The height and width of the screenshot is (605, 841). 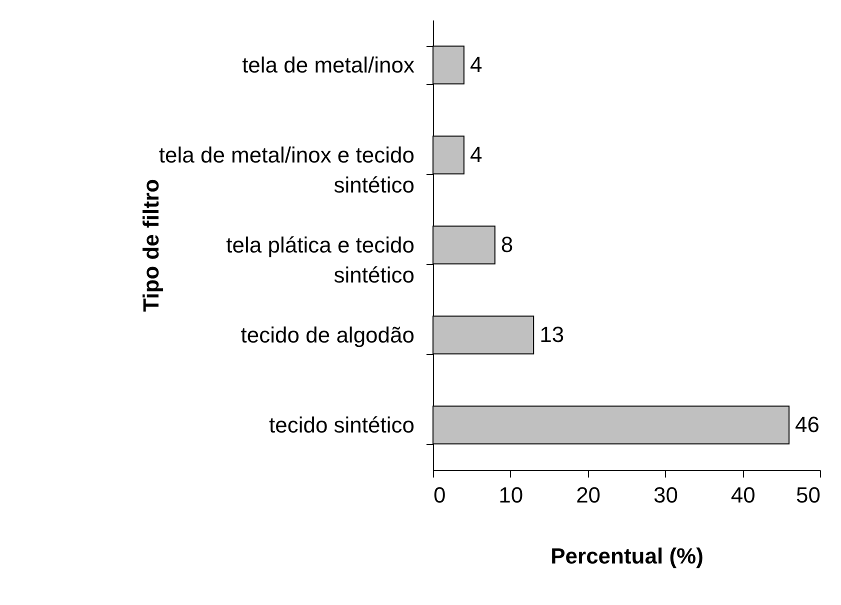 I want to click on x-tick-label: 40, so click(x=743, y=495).